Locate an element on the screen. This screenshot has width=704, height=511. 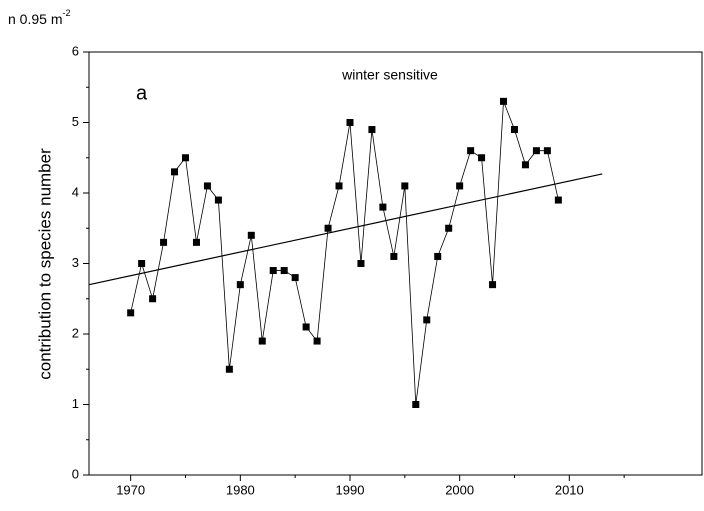
unit-label-sup: -2 is located at coordinates (66, 13).